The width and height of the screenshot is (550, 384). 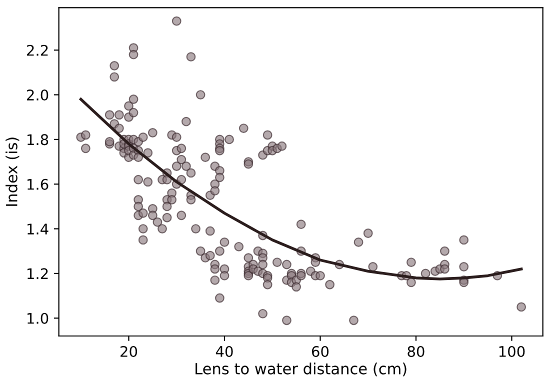 I want to click on x-axis-title: Lens to water distance (cm), so click(x=301, y=369).